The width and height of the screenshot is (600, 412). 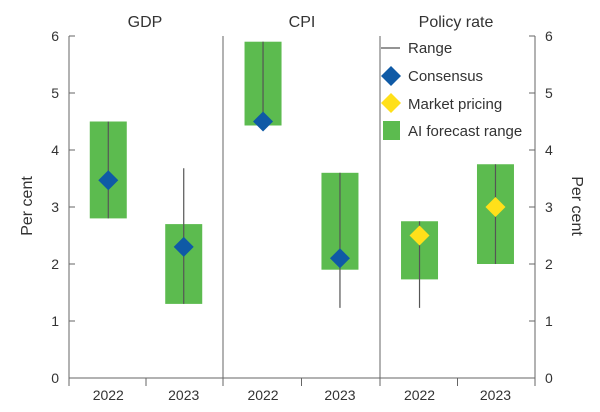 I want to click on y-tick-label-left: 0, so click(x=55, y=378).